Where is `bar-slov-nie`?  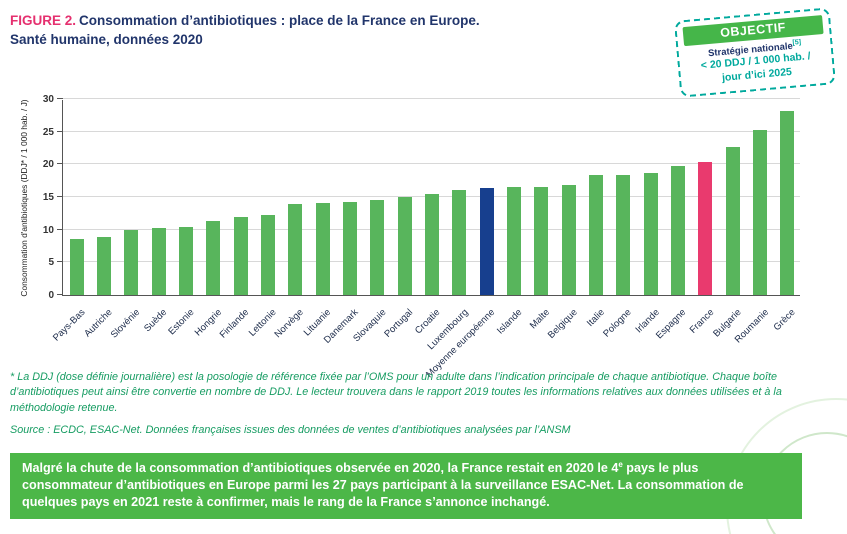
bar-slov-nie is located at coordinates (131, 262).